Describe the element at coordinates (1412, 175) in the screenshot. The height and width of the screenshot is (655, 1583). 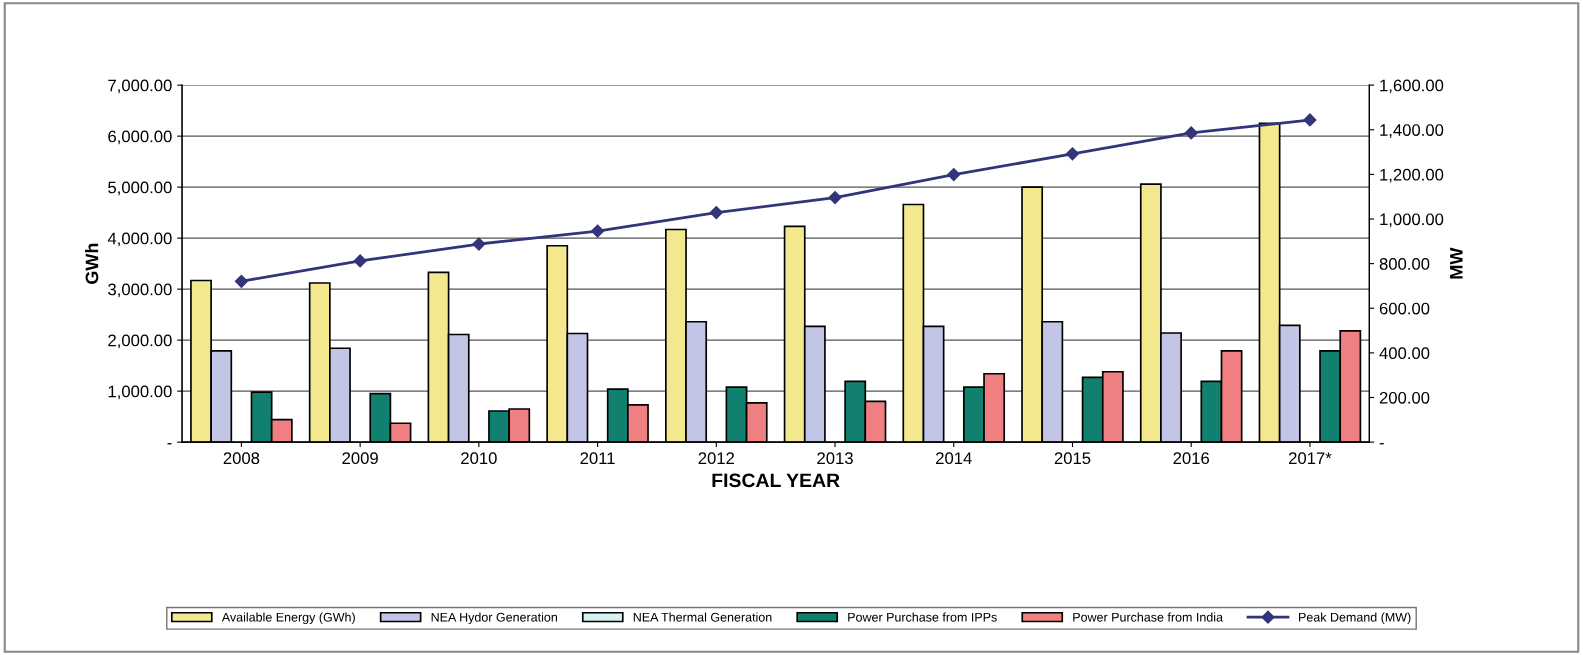
I see `y2-tick-label: 1,200.00` at that location.